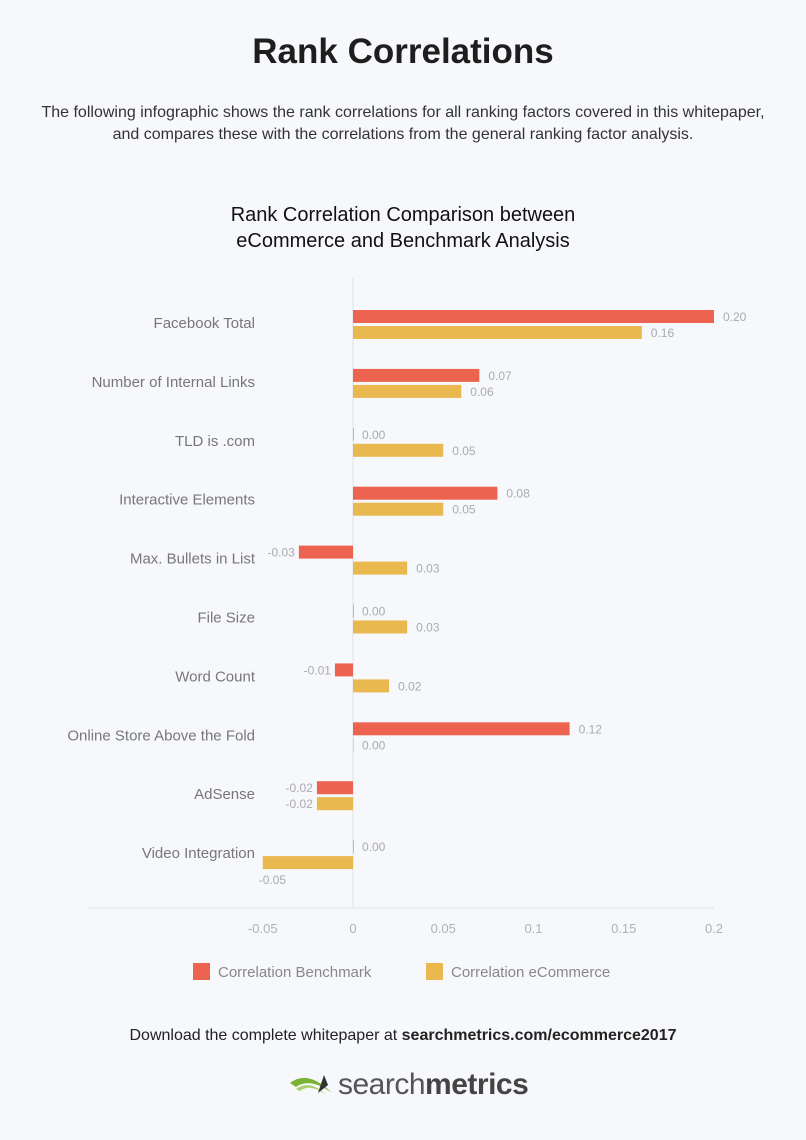 The height and width of the screenshot is (1140, 806). What do you see at coordinates (591, 729) in the screenshot?
I see `data-label: 0.12` at bounding box center [591, 729].